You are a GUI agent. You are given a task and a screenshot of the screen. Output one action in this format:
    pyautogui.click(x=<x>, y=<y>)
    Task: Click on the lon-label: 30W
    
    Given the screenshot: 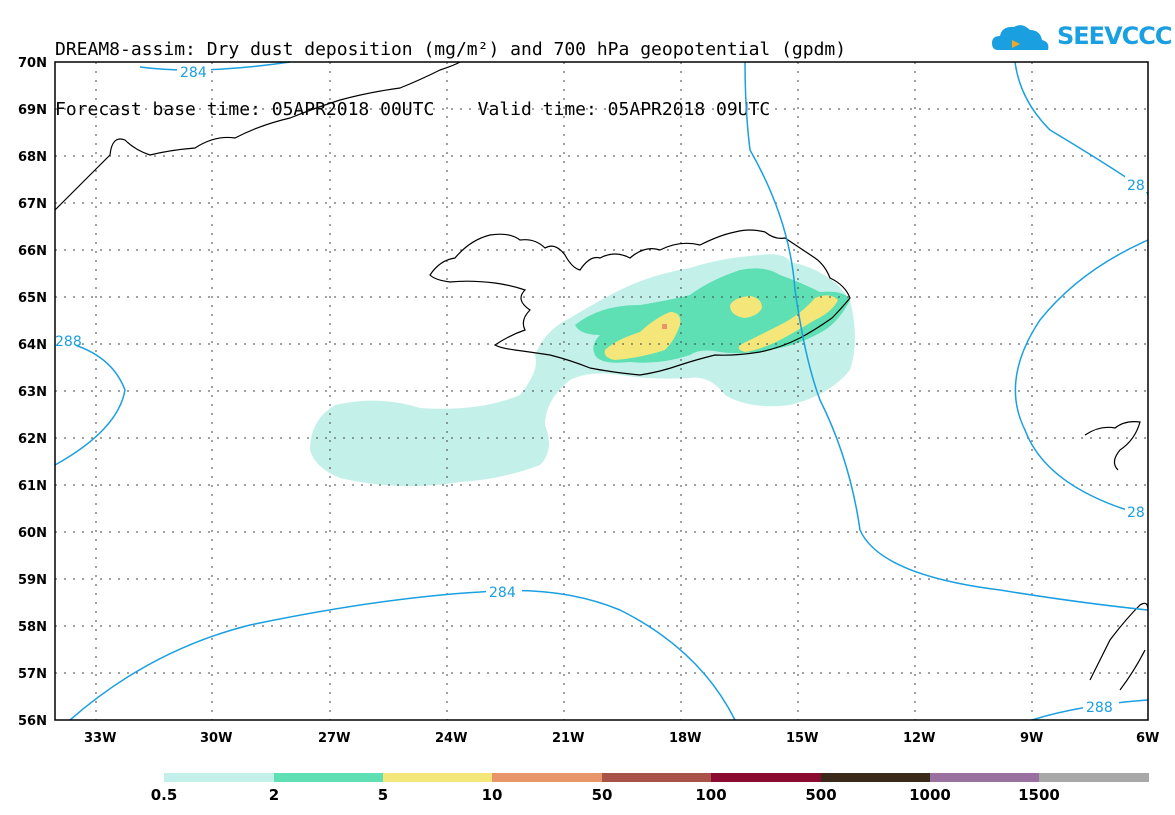 What is the action you would take?
    pyautogui.click(x=216, y=738)
    